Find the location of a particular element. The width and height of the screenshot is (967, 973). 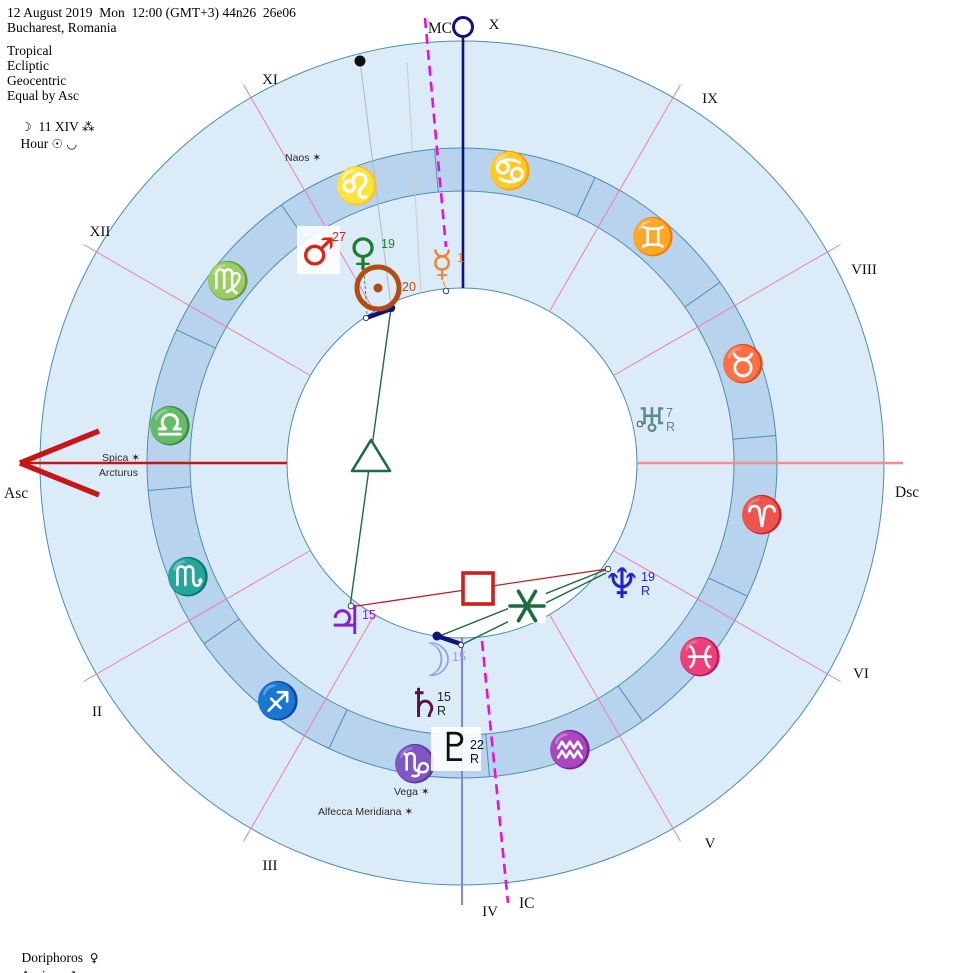

footer-name: Doriphoros is located at coordinates (52, 957).